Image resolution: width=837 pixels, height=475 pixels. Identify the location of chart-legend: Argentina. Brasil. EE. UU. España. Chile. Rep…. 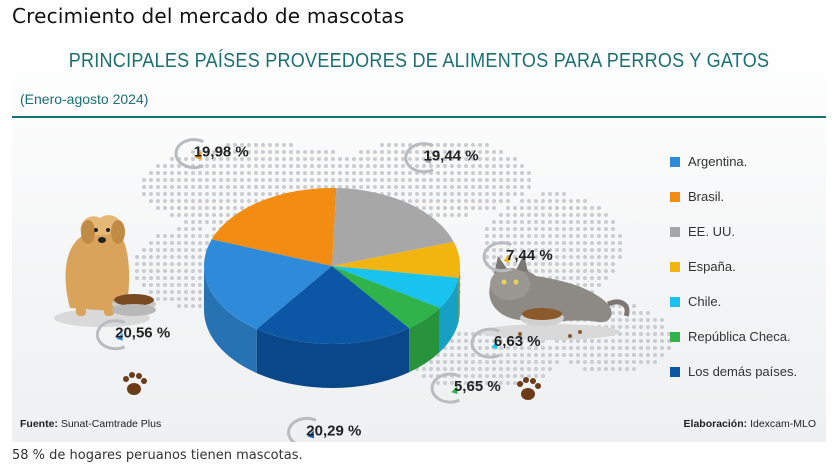
(748, 266).